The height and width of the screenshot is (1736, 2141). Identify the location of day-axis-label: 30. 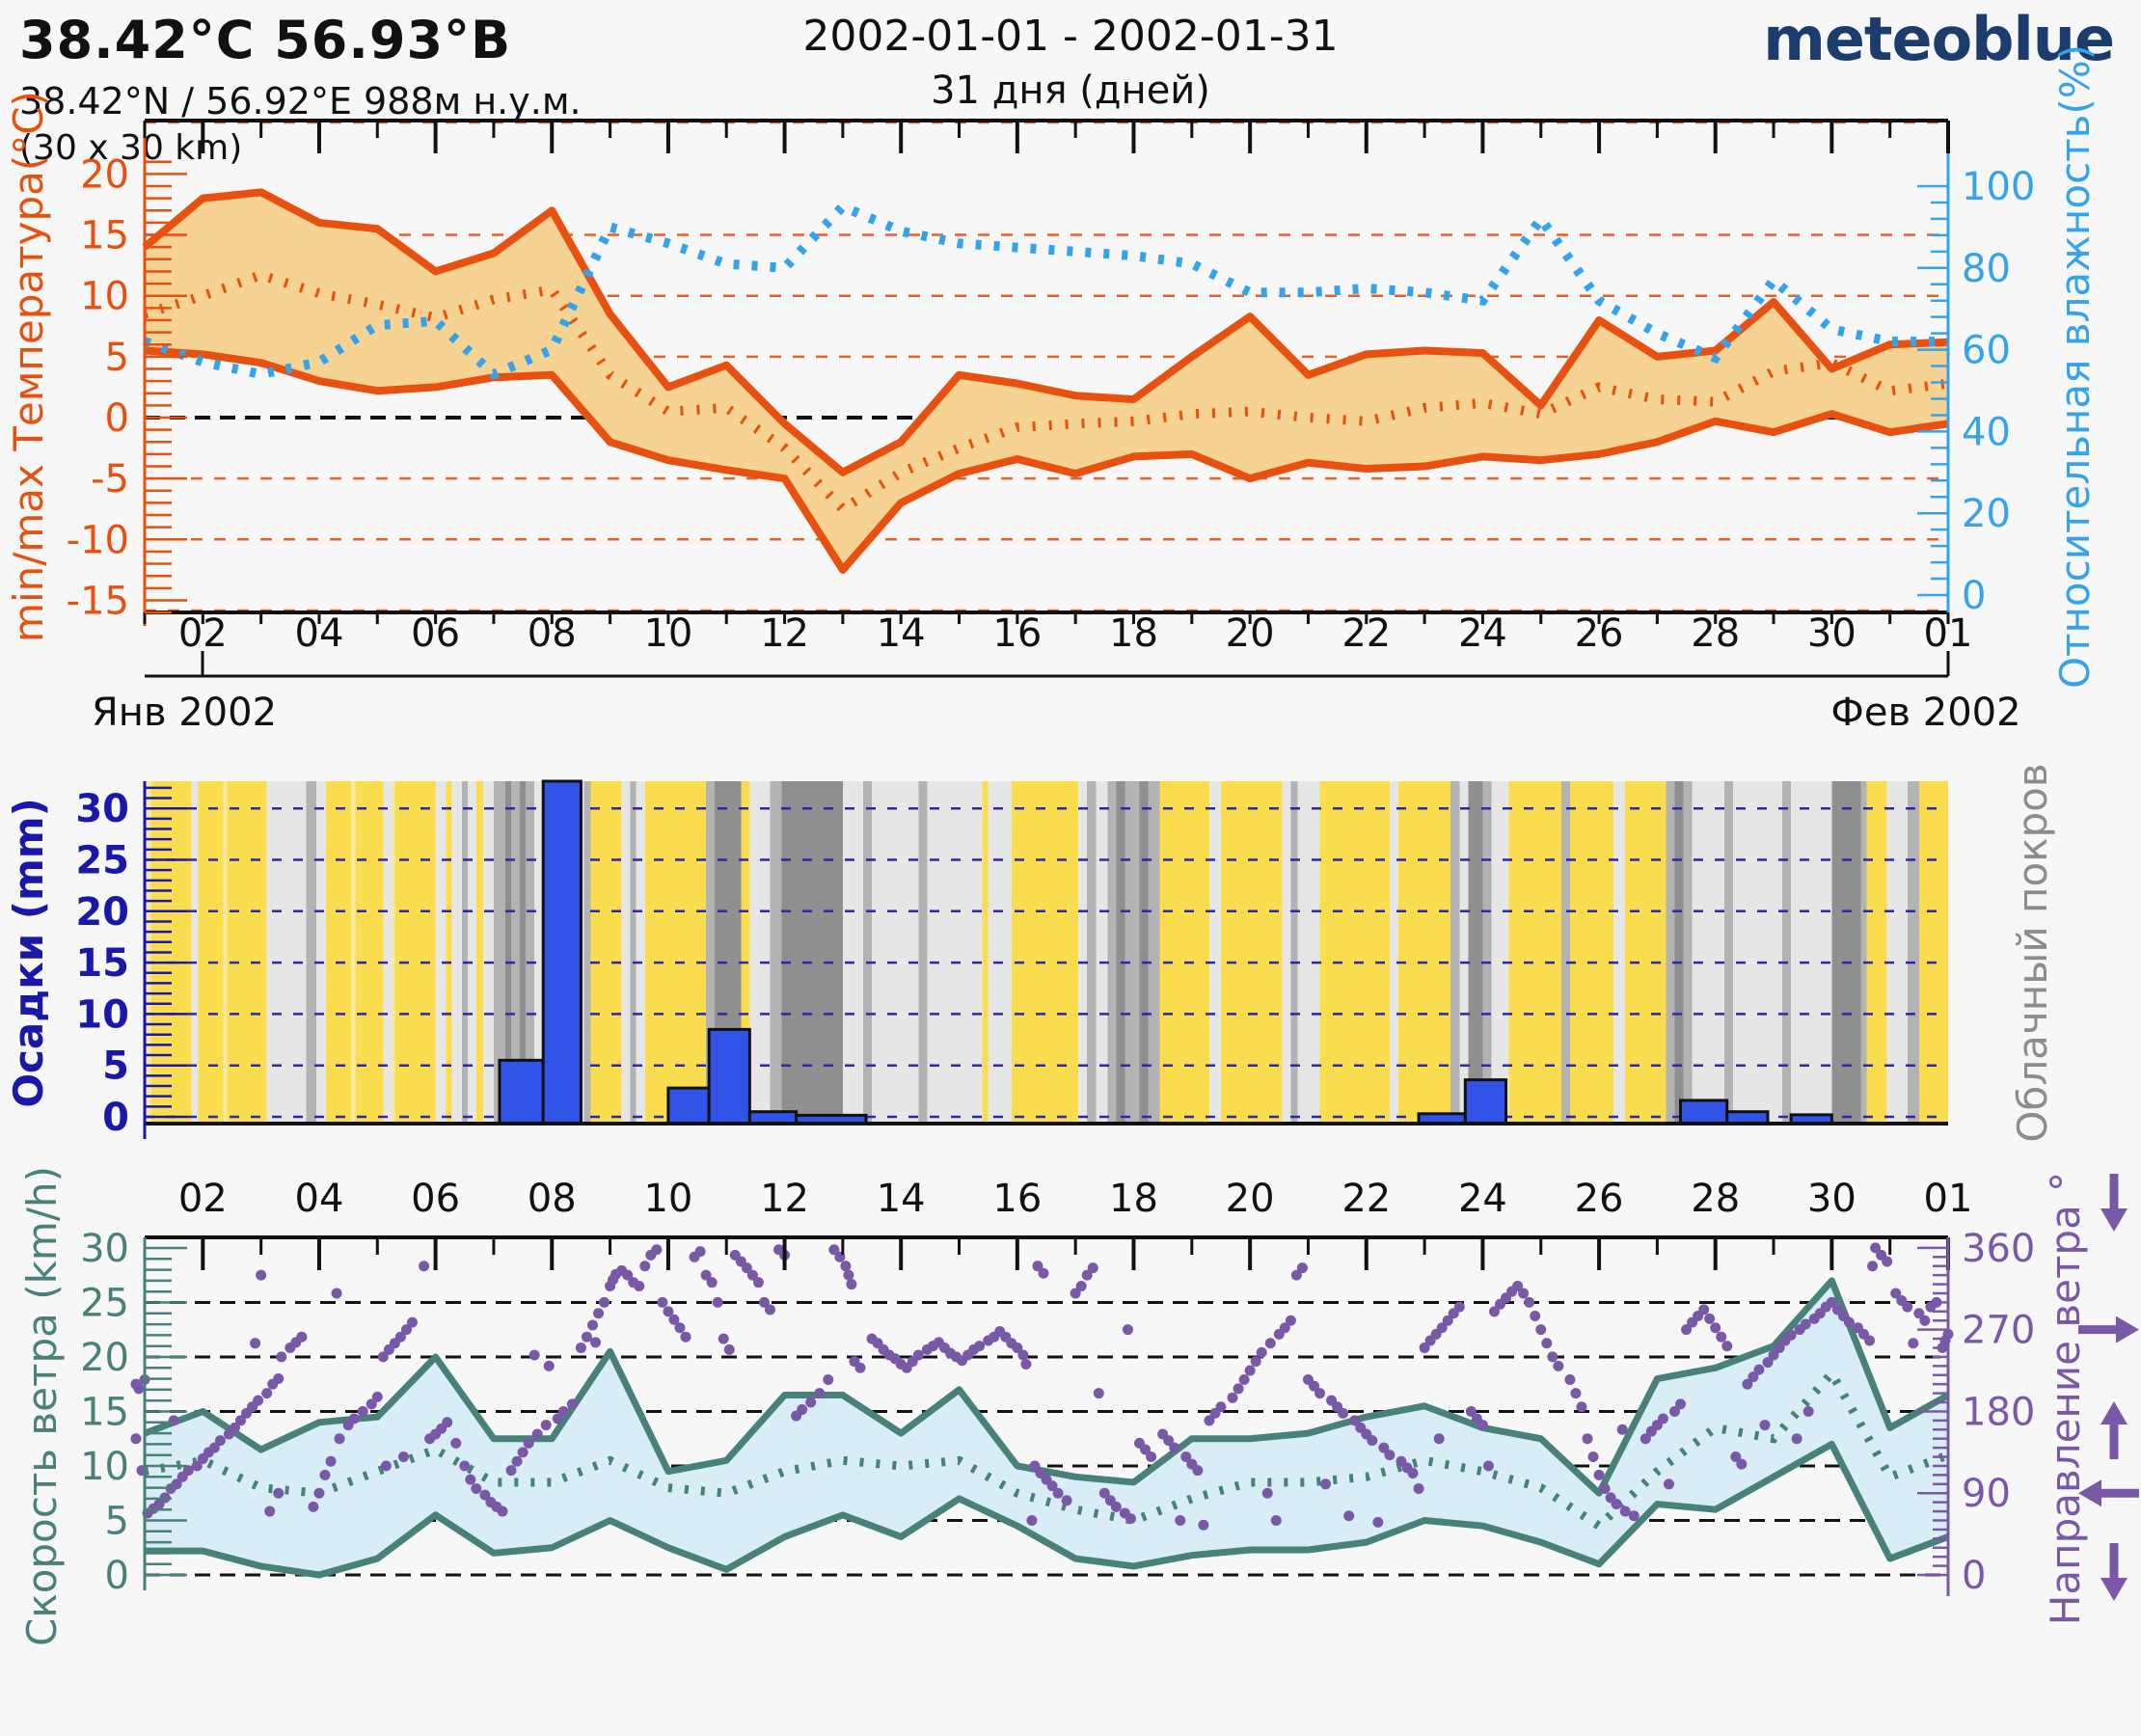
(1832, 1199).